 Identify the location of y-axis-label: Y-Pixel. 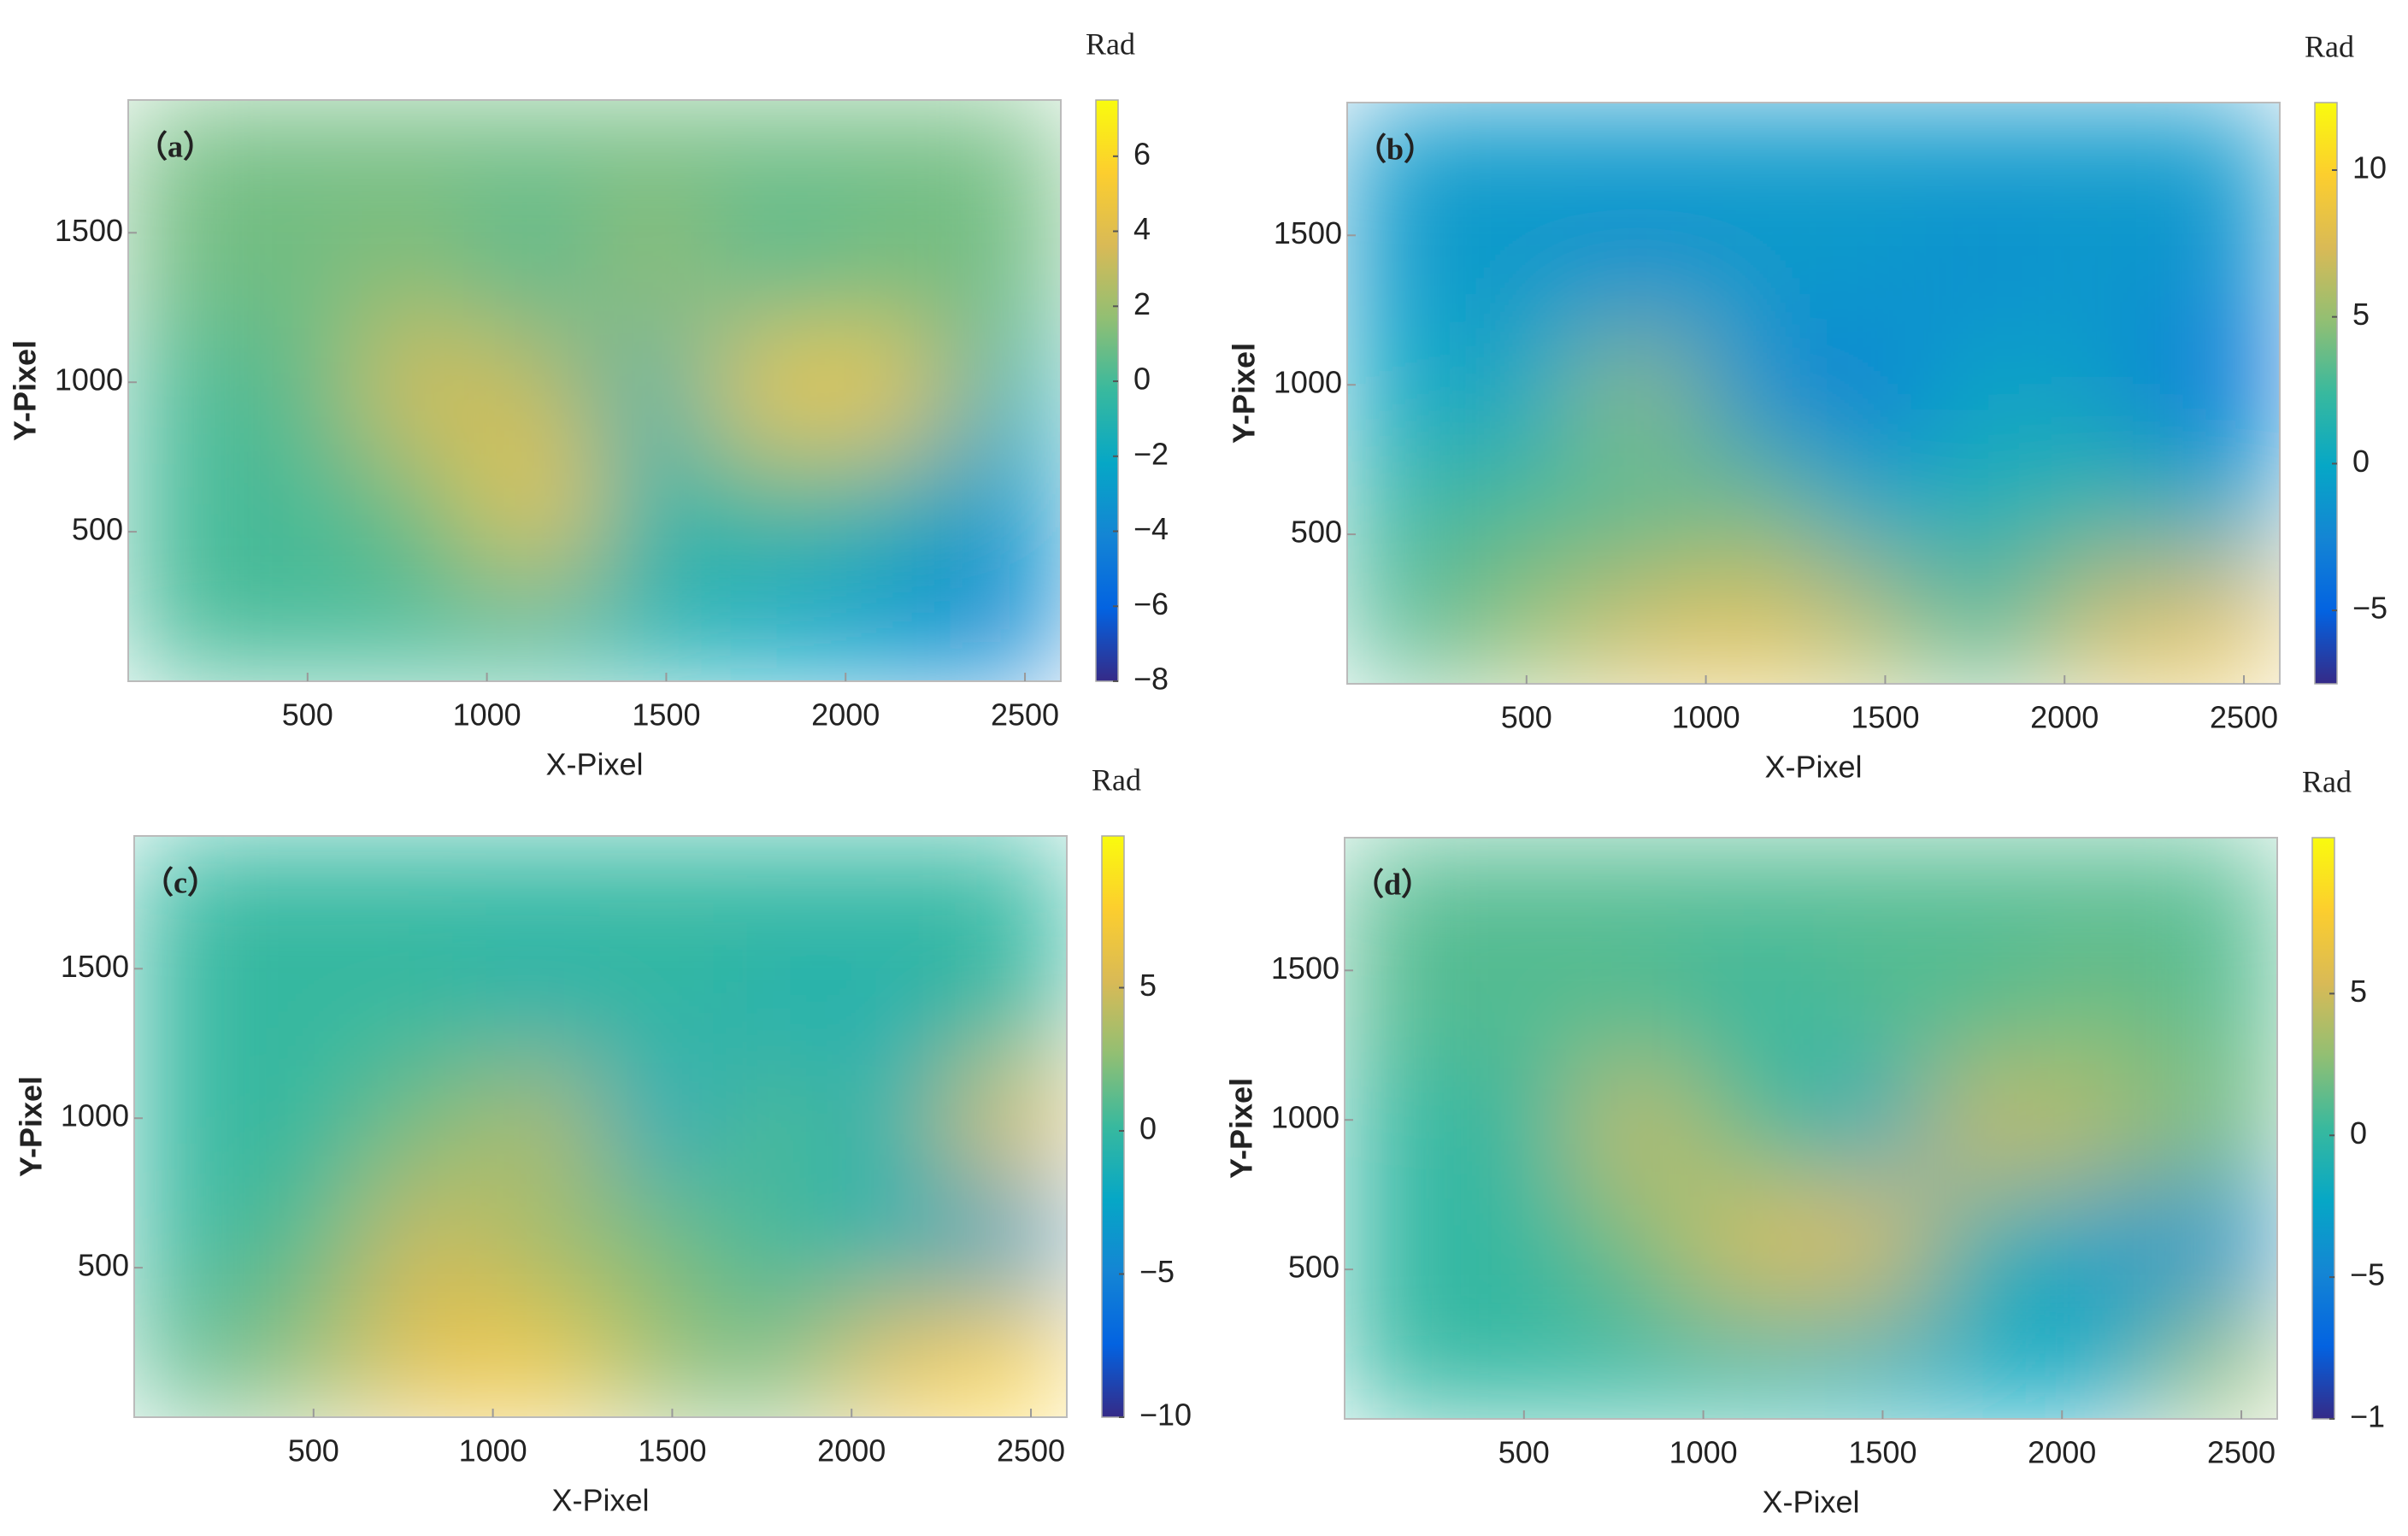
(1241, 1128).